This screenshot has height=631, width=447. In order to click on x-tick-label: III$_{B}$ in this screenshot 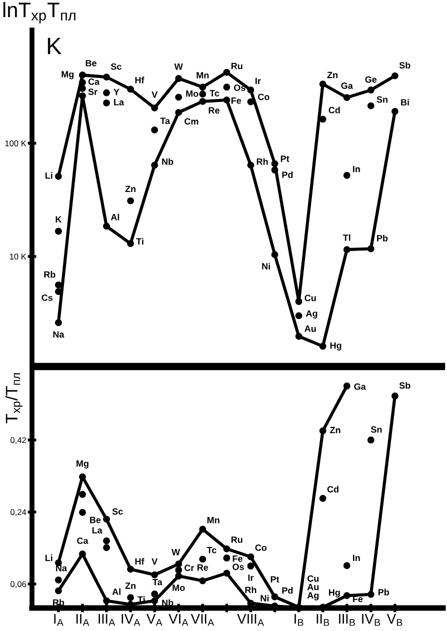, I will do `click(347, 620)`.